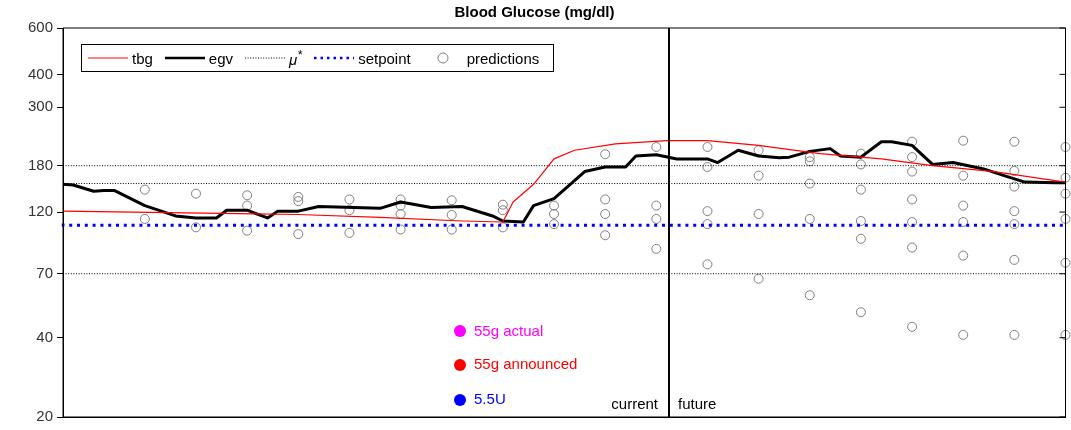  Describe the element at coordinates (384, 58) in the screenshot. I see `legend-label: setpoint` at that location.